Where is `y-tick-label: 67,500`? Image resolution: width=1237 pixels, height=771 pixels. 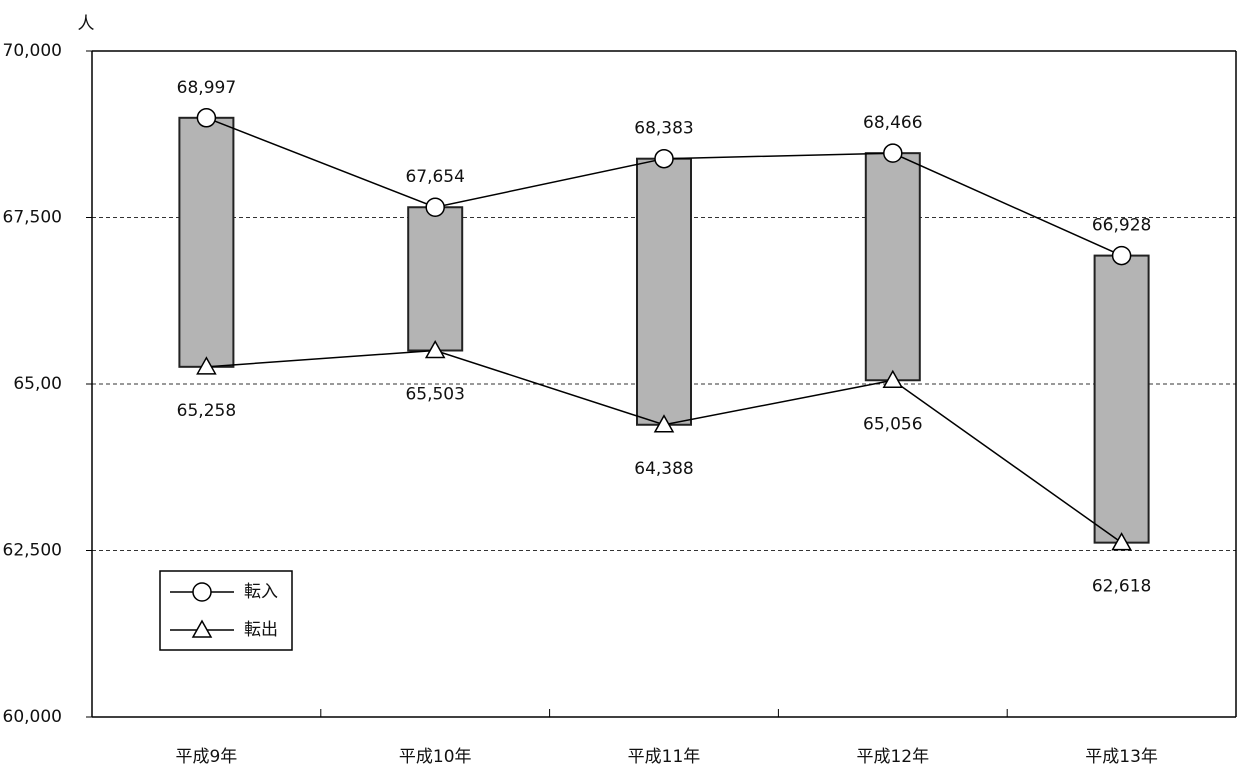
y-tick-label: 67,500 is located at coordinates (32, 218).